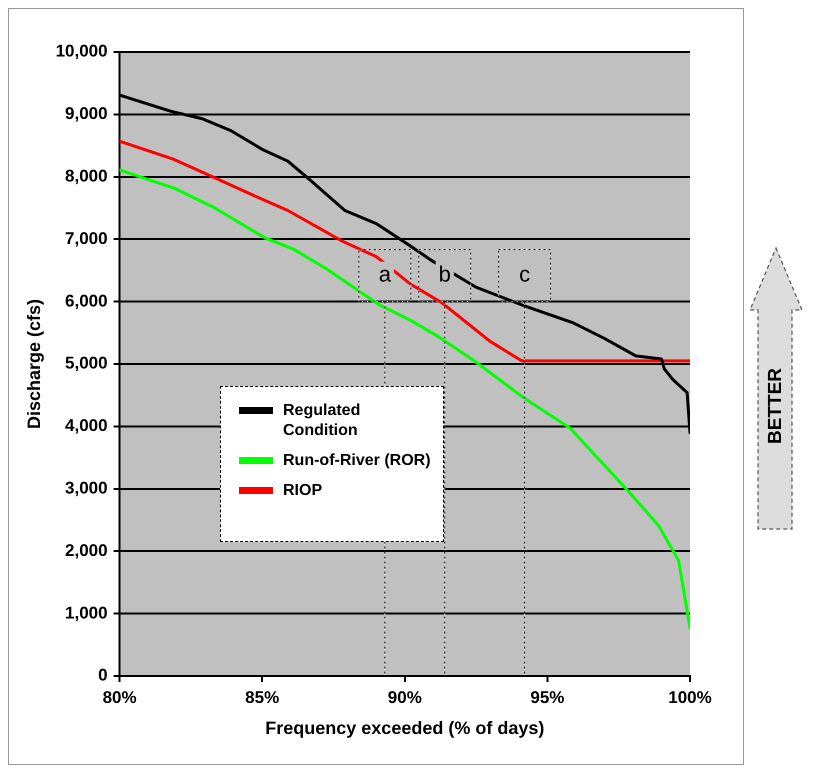 The width and height of the screenshot is (822, 773). Describe the element at coordinates (86, 426) in the screenshot. I see `y-tick-label: 4,000` at that location.